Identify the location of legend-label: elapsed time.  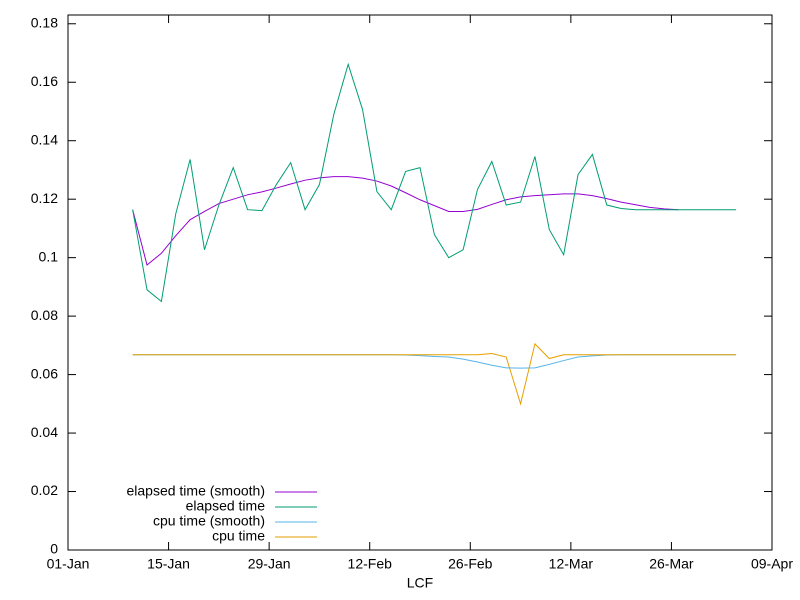
(226, 506).